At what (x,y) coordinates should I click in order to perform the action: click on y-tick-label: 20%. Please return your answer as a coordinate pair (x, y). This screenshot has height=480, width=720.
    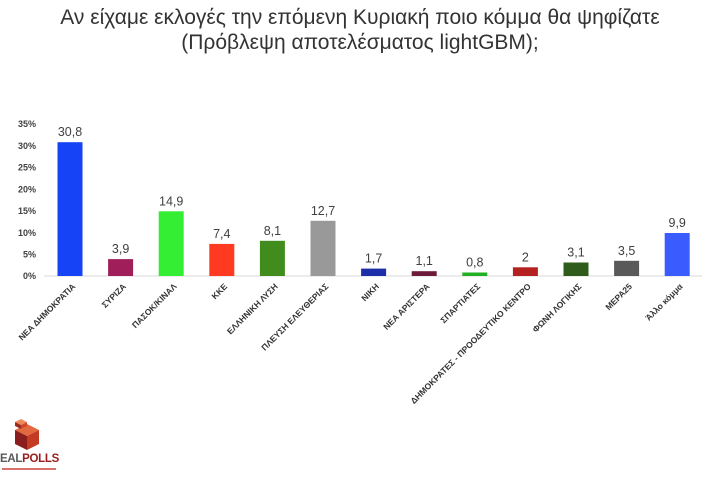
    Looking at the image, I should click on (27, 189).